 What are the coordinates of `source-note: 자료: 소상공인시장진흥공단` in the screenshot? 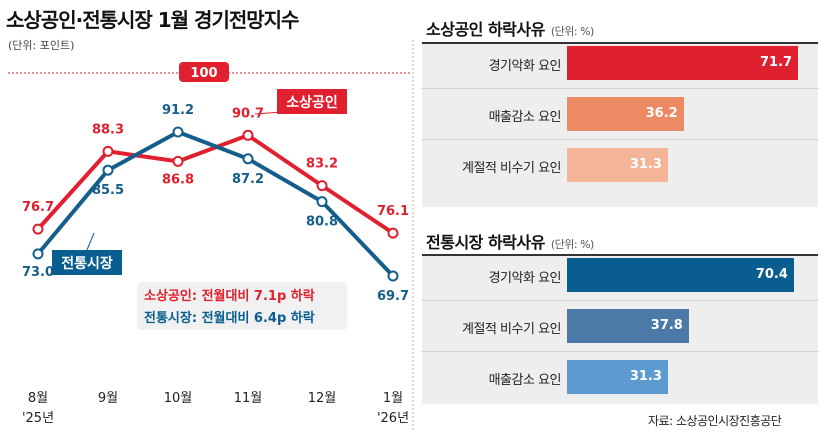 It's located at (715, 421).